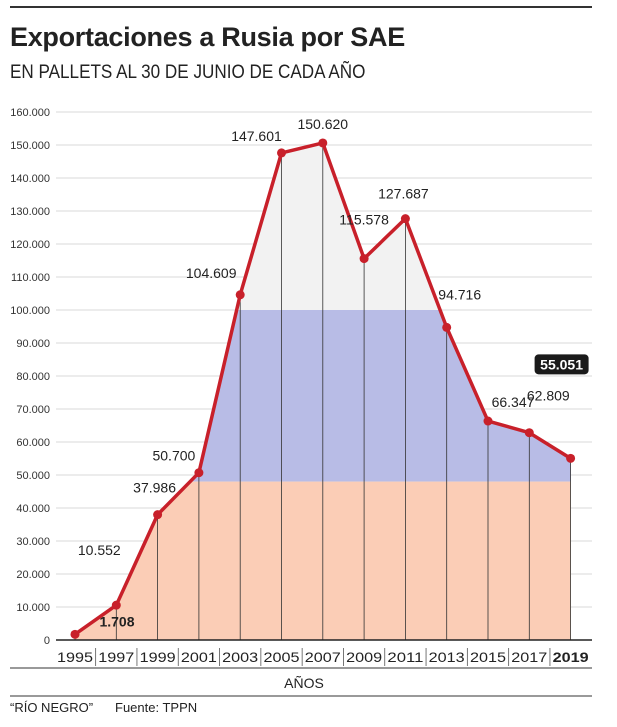 This screenshot has width=617, height=727. I want to click on y-tick-label: 80.000, so click(33, 377).